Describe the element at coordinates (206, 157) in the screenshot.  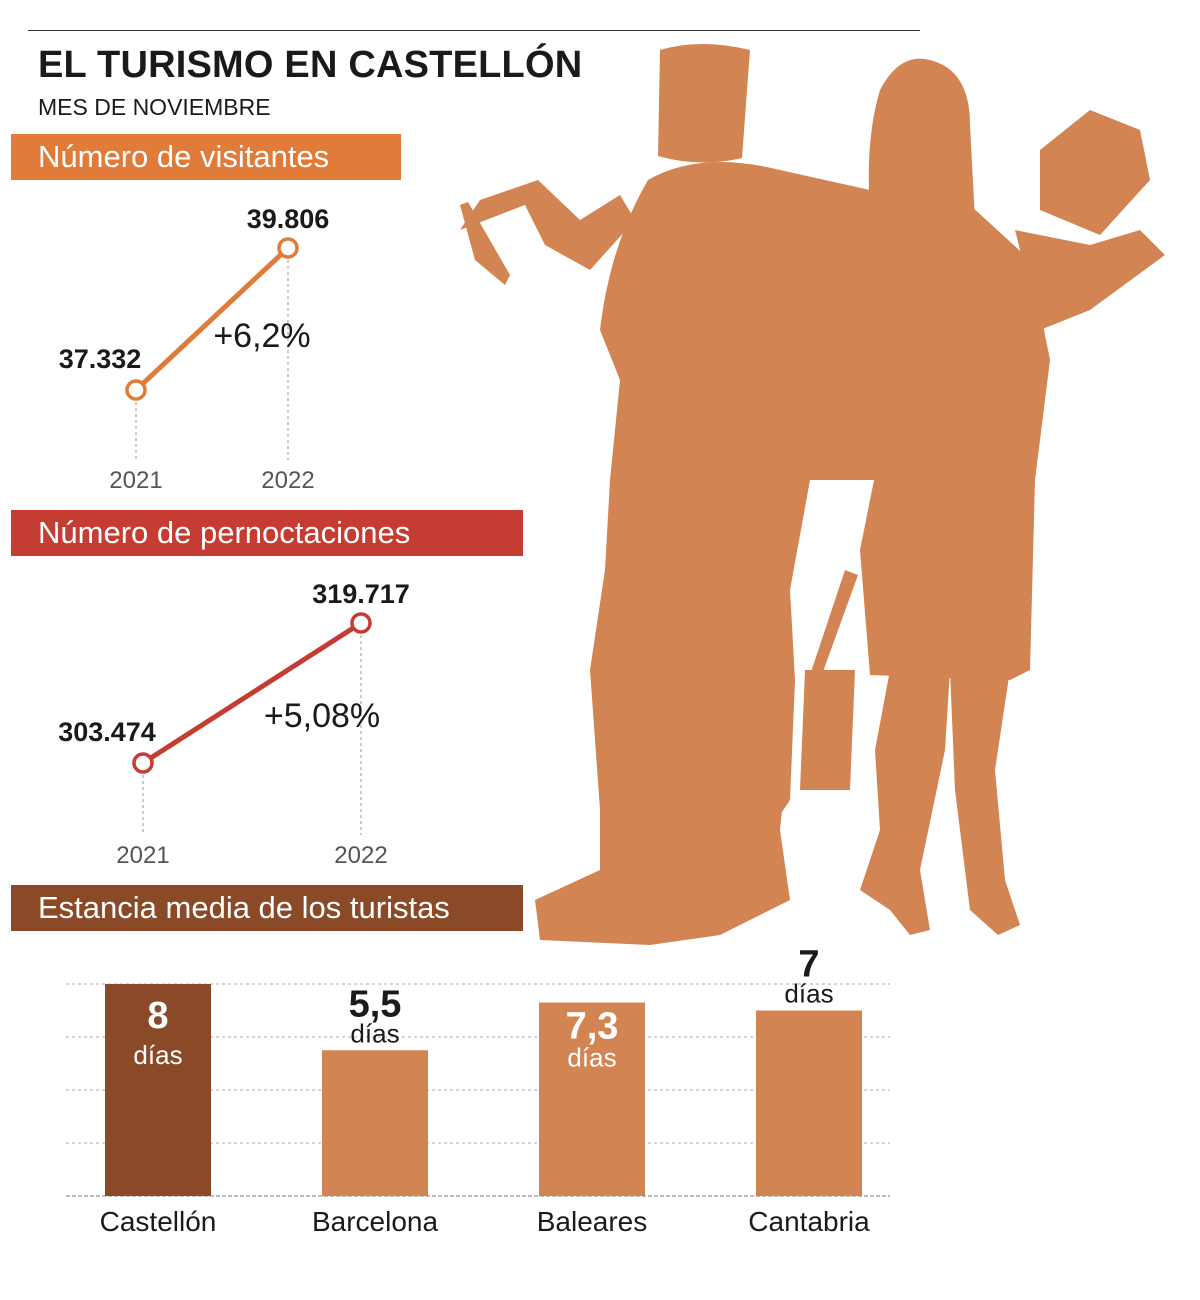
I see `visitors-header: Número de visitantes` at that location.